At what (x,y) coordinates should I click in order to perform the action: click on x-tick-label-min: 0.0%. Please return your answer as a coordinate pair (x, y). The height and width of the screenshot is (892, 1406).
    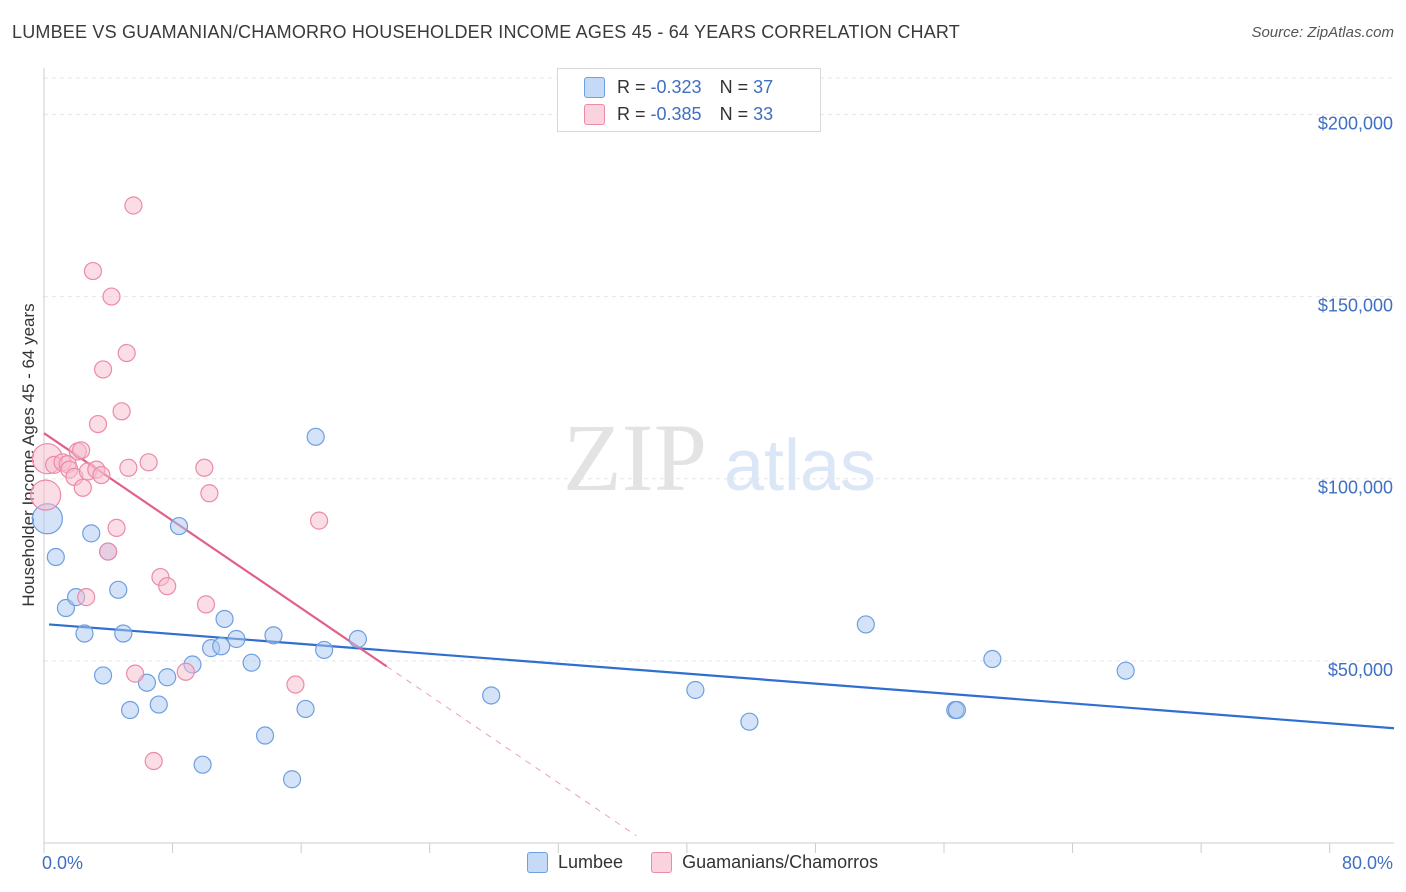
    Looking at the image, I should click on (62, 863).